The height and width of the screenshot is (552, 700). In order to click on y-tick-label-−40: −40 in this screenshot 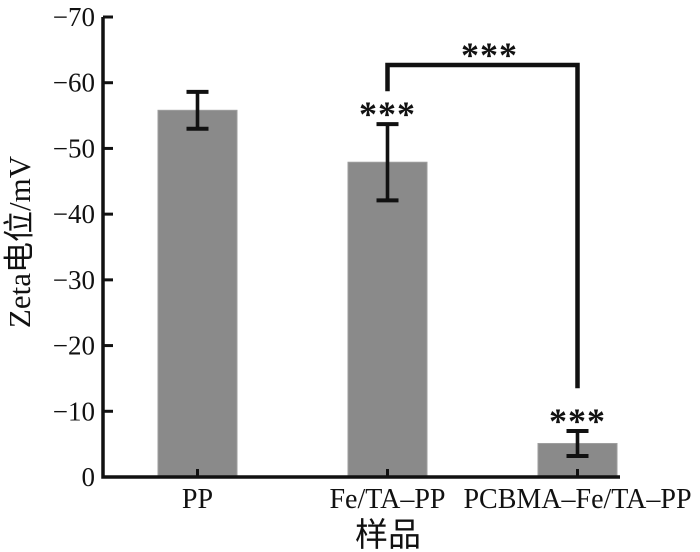, I will do `click(74, 214)`.